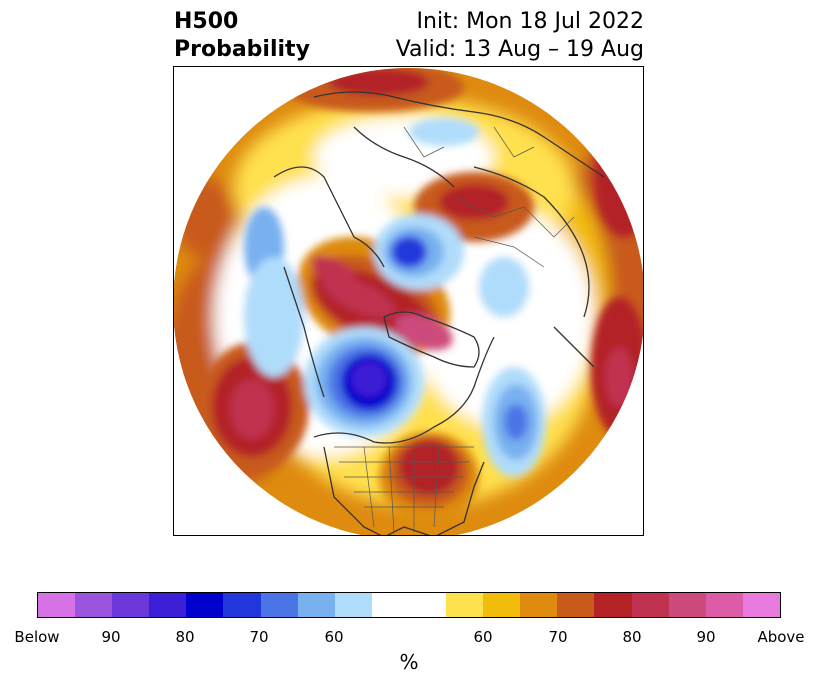 Image resolution: width=819 pixels, height=686 pixels. I want to click on init-date: Init: Mon 18 Jul 2022, so click(530, 21).